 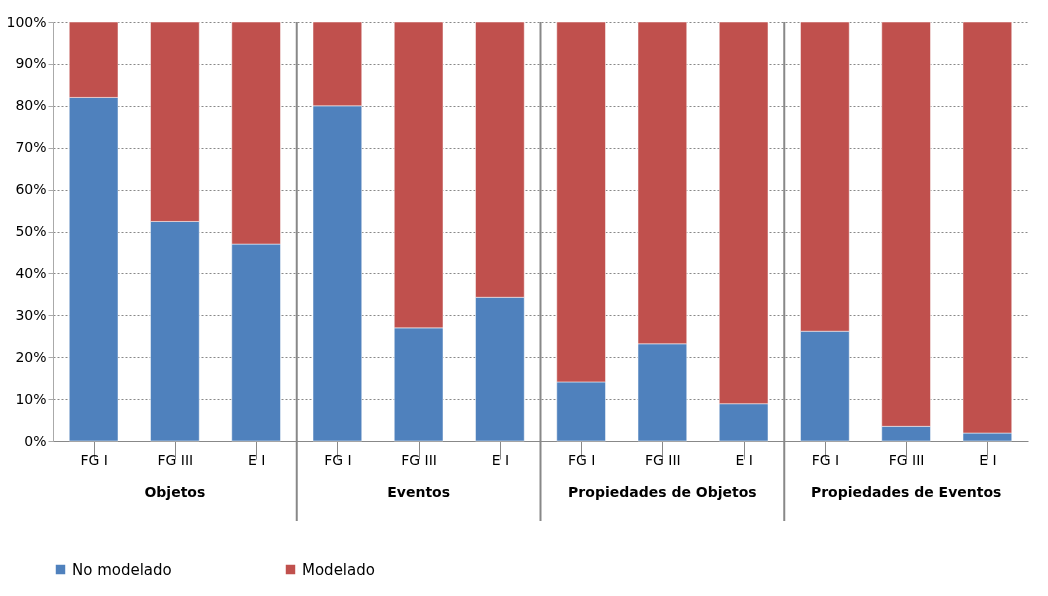 I want to click on legend-label: No modelado, so click(x=122, y=569).